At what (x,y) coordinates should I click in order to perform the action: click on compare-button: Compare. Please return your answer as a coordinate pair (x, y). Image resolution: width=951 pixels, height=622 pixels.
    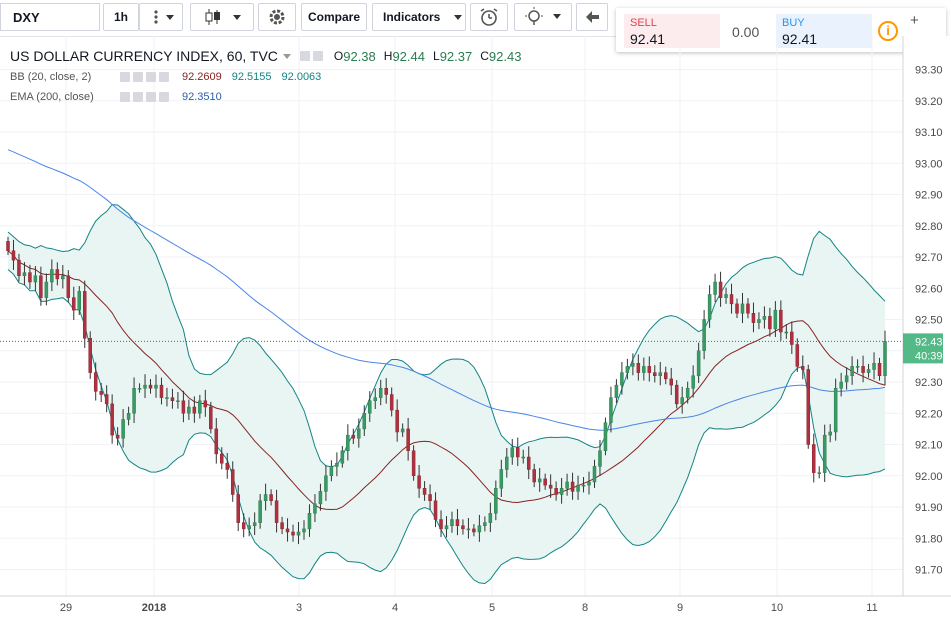
    Looking at the image, I should click on (334, 17).